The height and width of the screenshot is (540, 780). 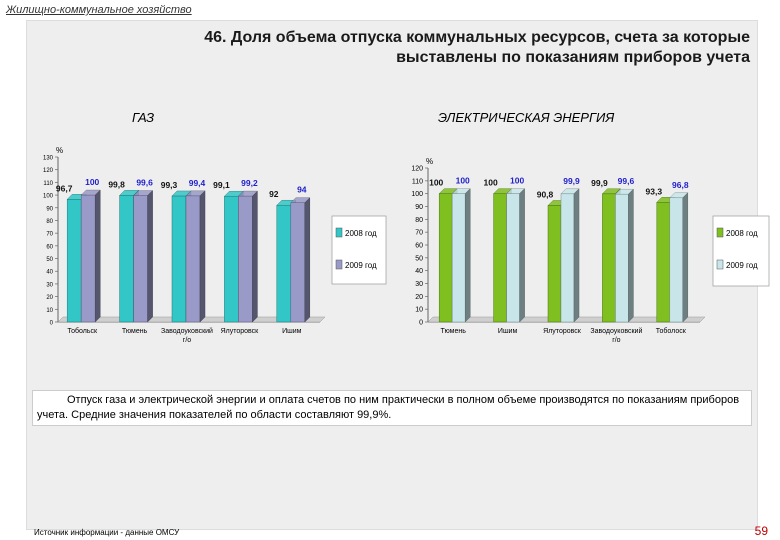 I want to click on data-label: 99,8, so click(x=116, y=184).